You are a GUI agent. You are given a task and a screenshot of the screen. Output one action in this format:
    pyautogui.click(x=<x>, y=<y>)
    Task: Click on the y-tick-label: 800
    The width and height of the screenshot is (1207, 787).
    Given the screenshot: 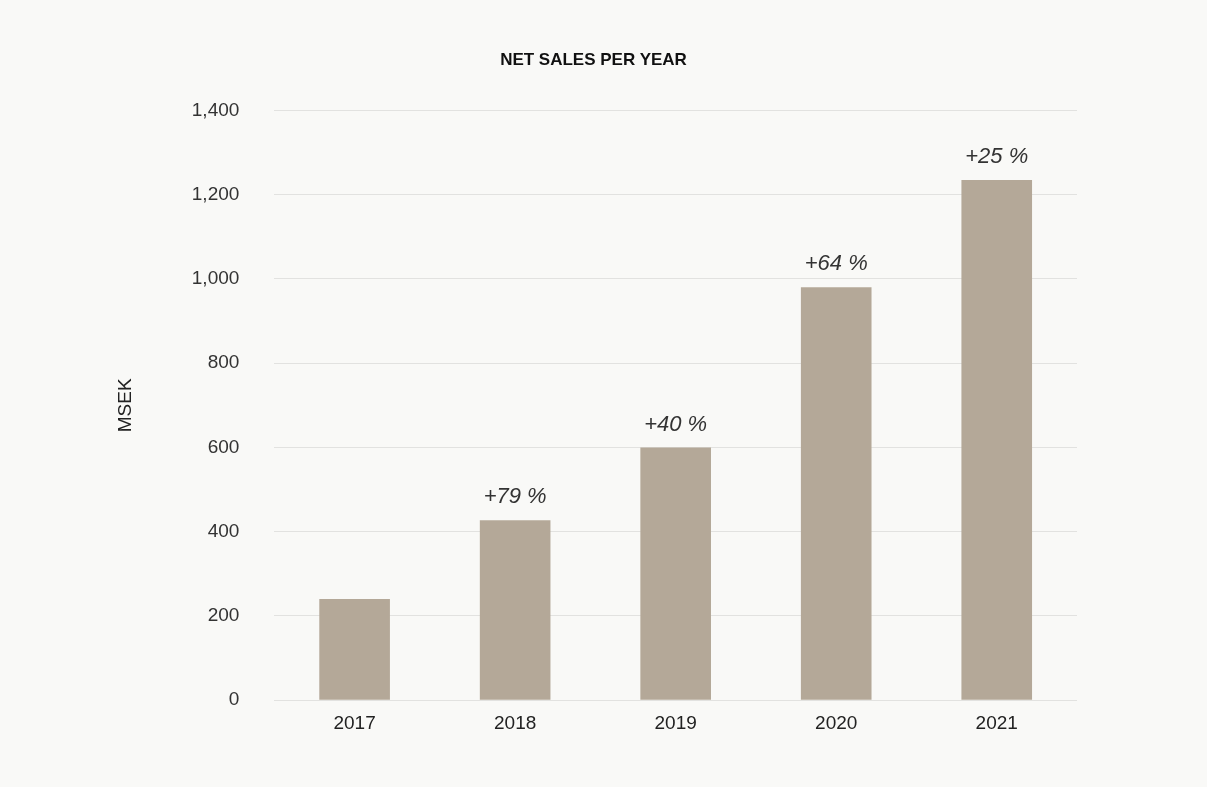 What is the action you would take?
    pyautogui.click(x=223, y=362)
    